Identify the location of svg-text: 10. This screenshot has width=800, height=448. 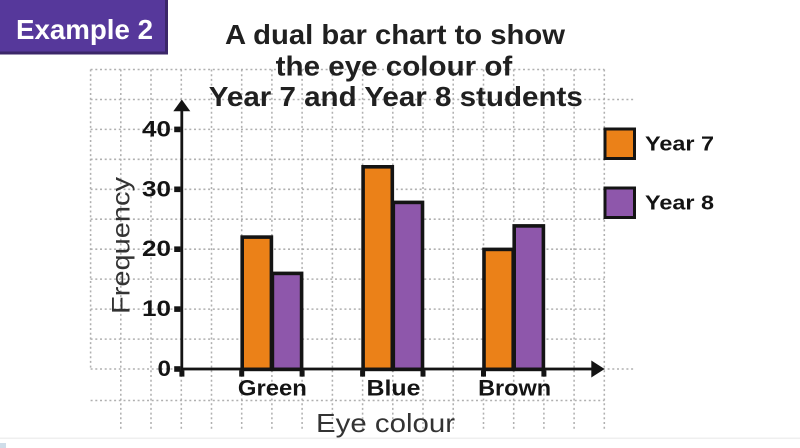
(156, 308).